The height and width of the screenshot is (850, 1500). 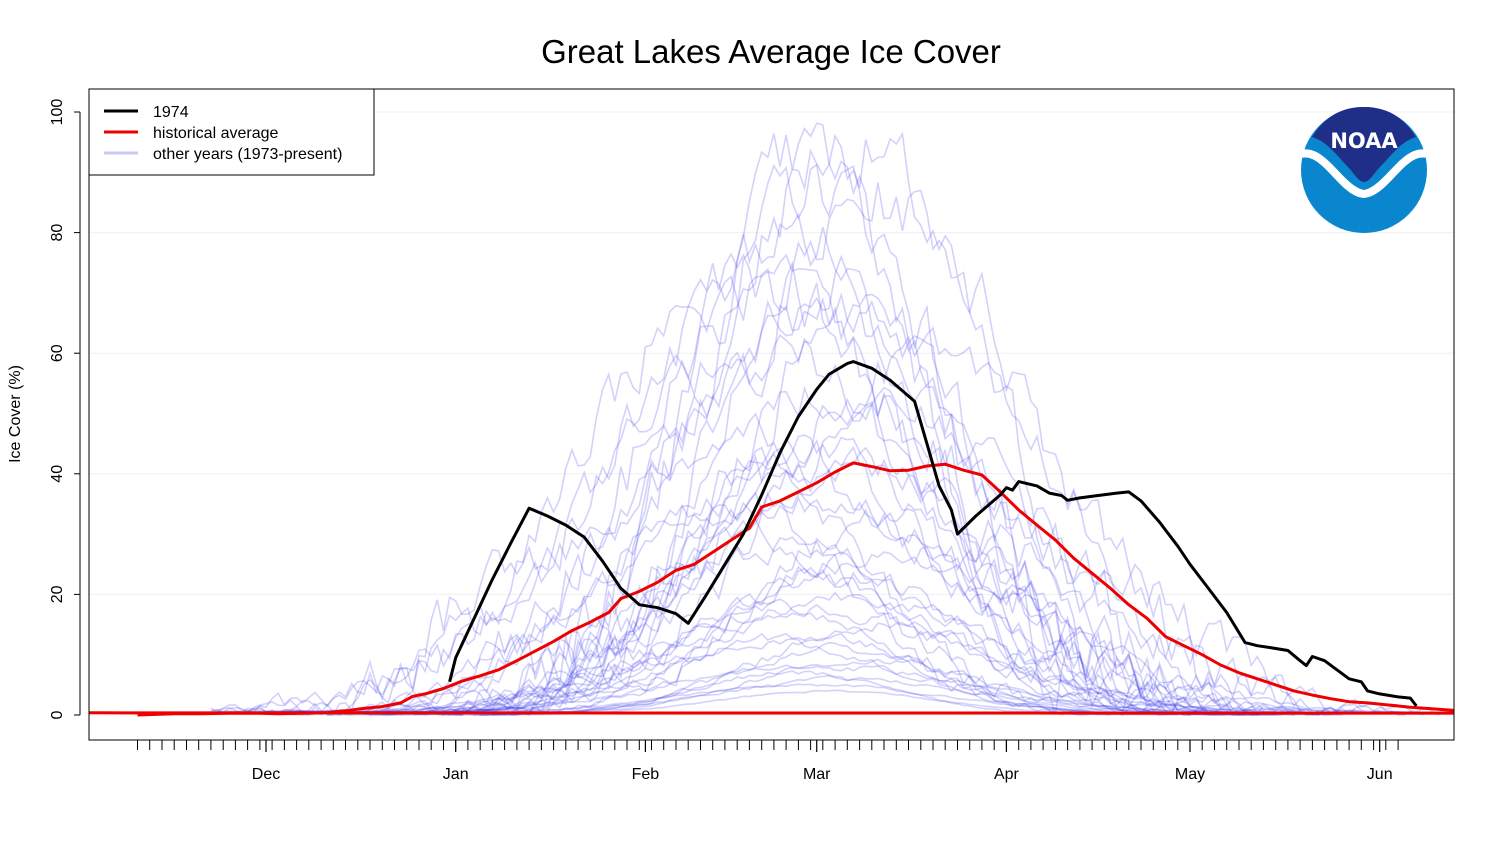 I want to click on chart-title: Great Lakes Average Ice Cover, so click(x=771, y=51).